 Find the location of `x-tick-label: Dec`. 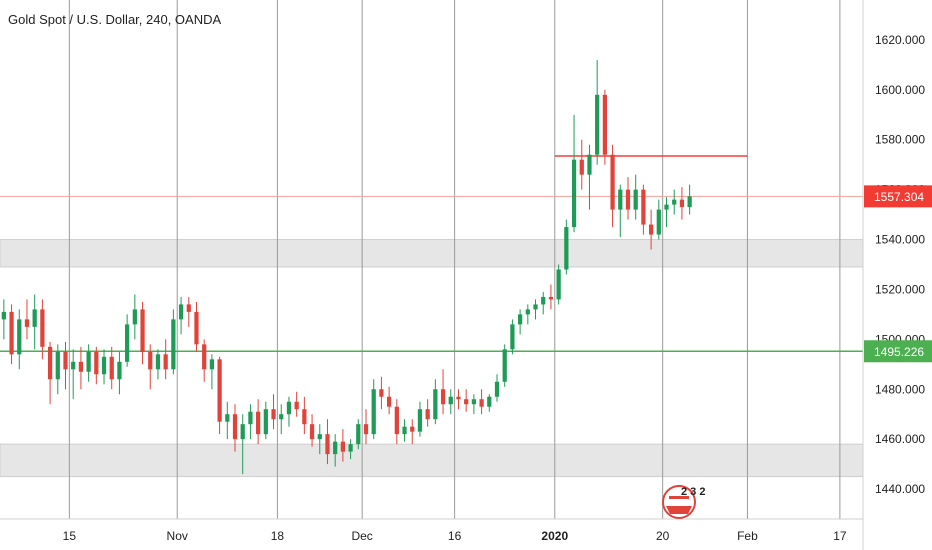

x-tick-label: Dec is located at coordinates (361, 536).